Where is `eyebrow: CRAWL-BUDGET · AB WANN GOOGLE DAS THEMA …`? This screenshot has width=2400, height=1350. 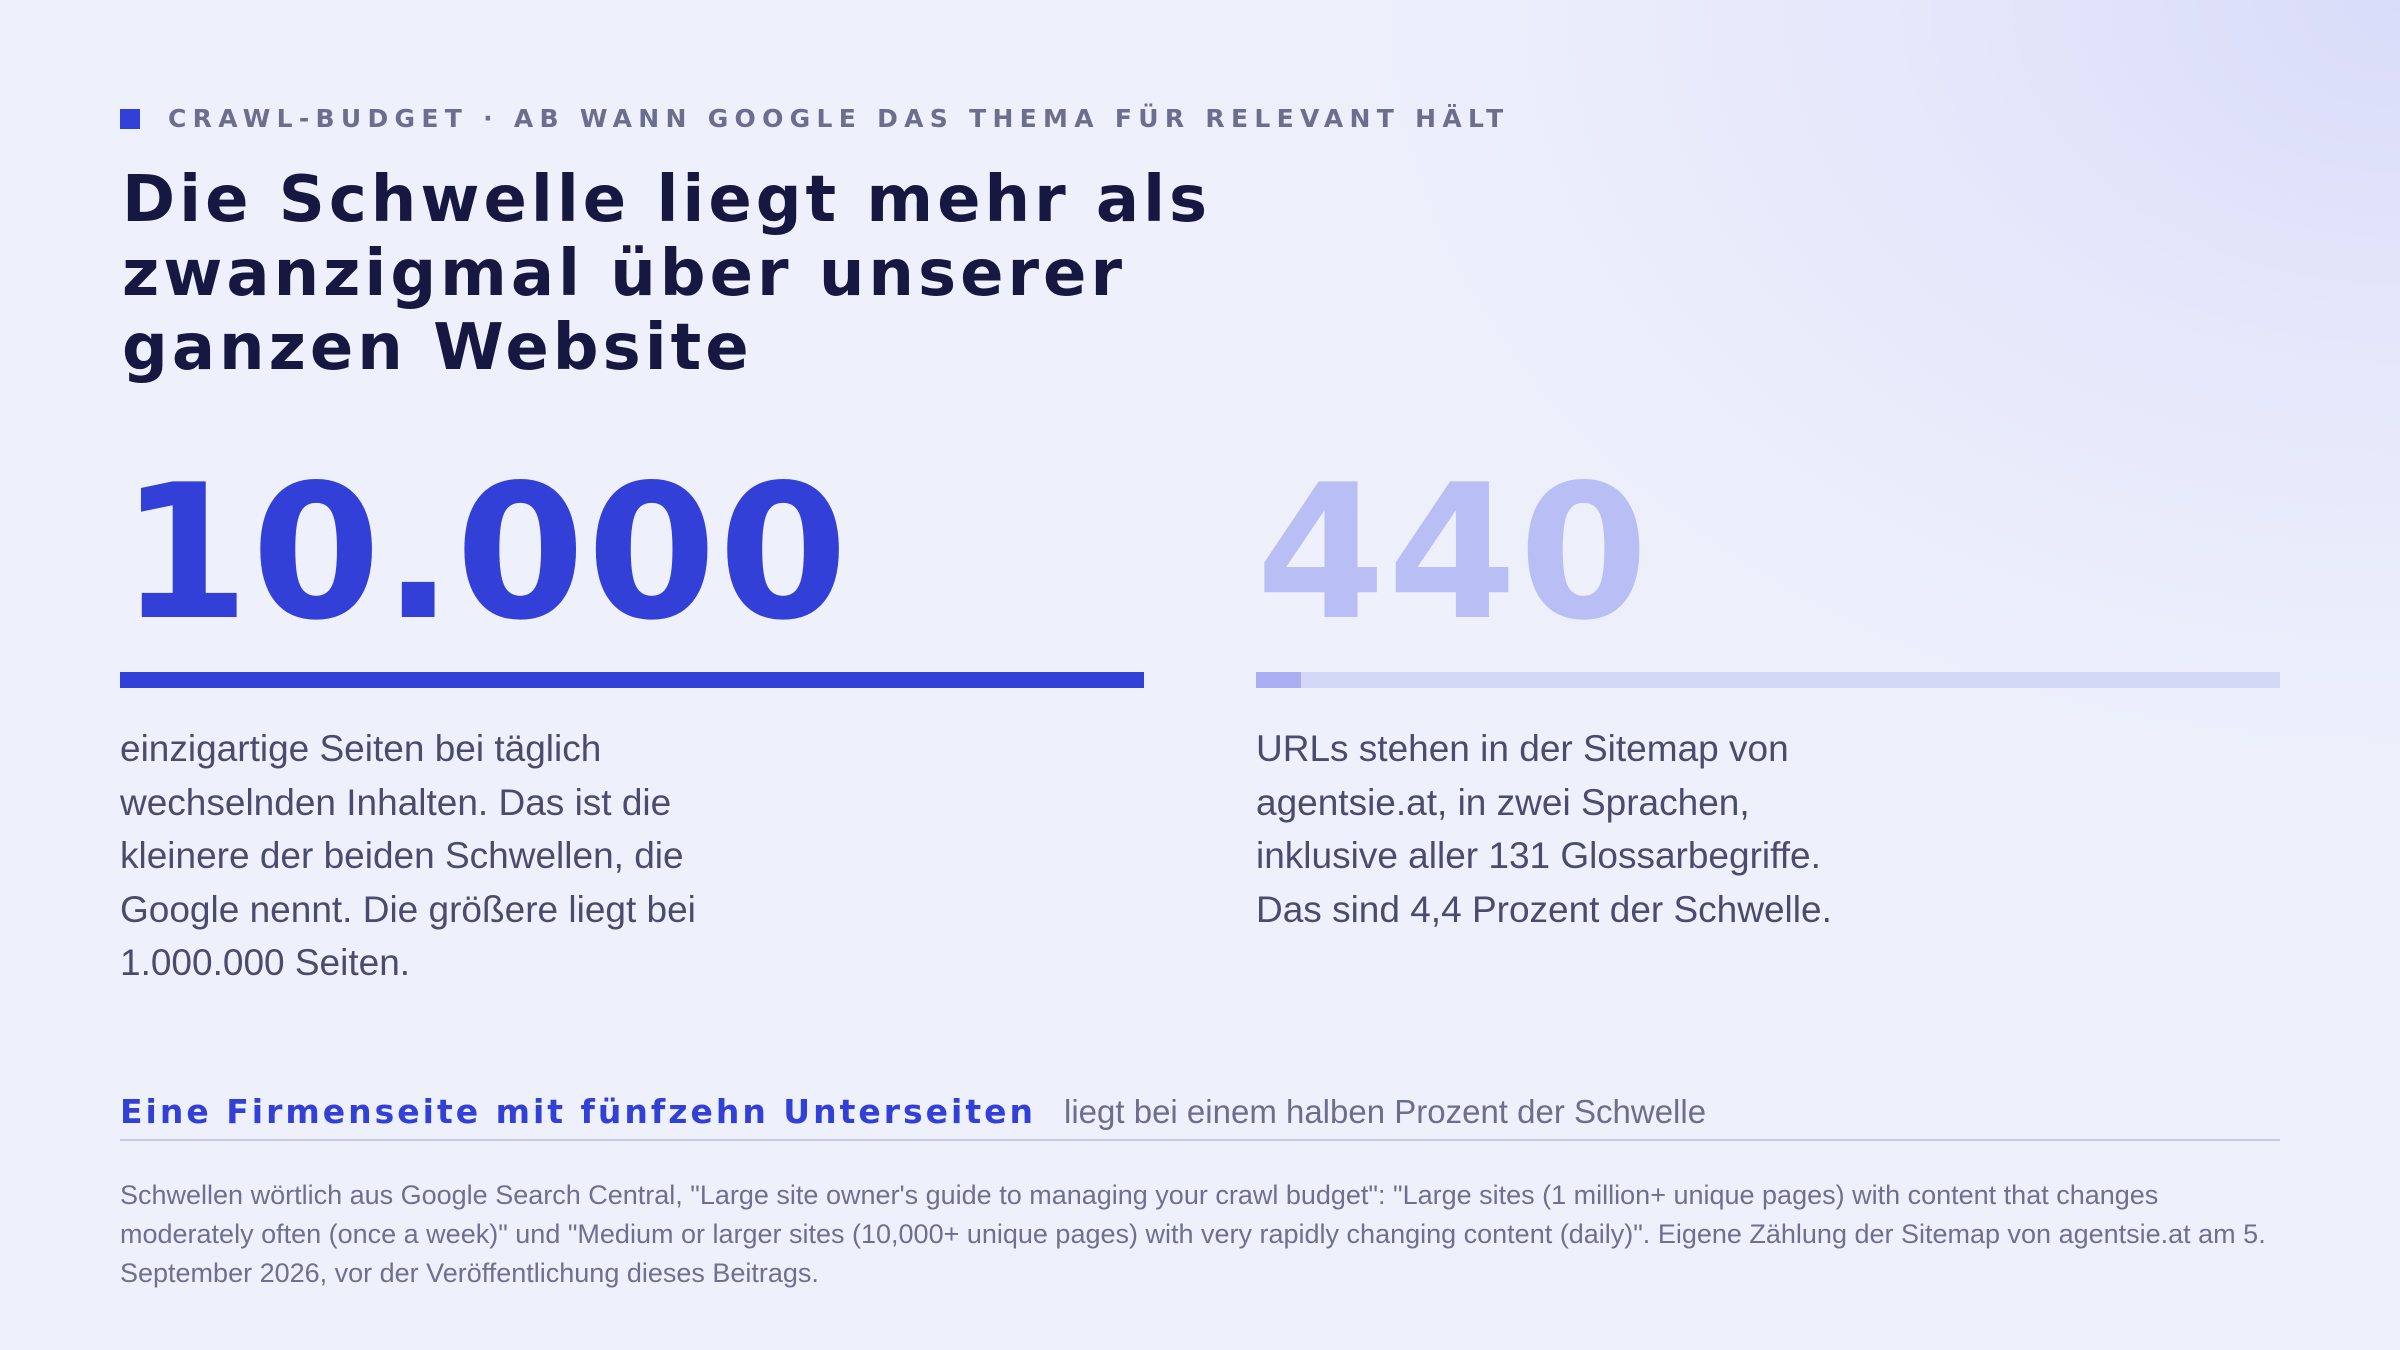
eyebrow: CRAWL-BUDGET · AB WANN GOOGLE DAS THEMA … is located at coordinates (814, 118).